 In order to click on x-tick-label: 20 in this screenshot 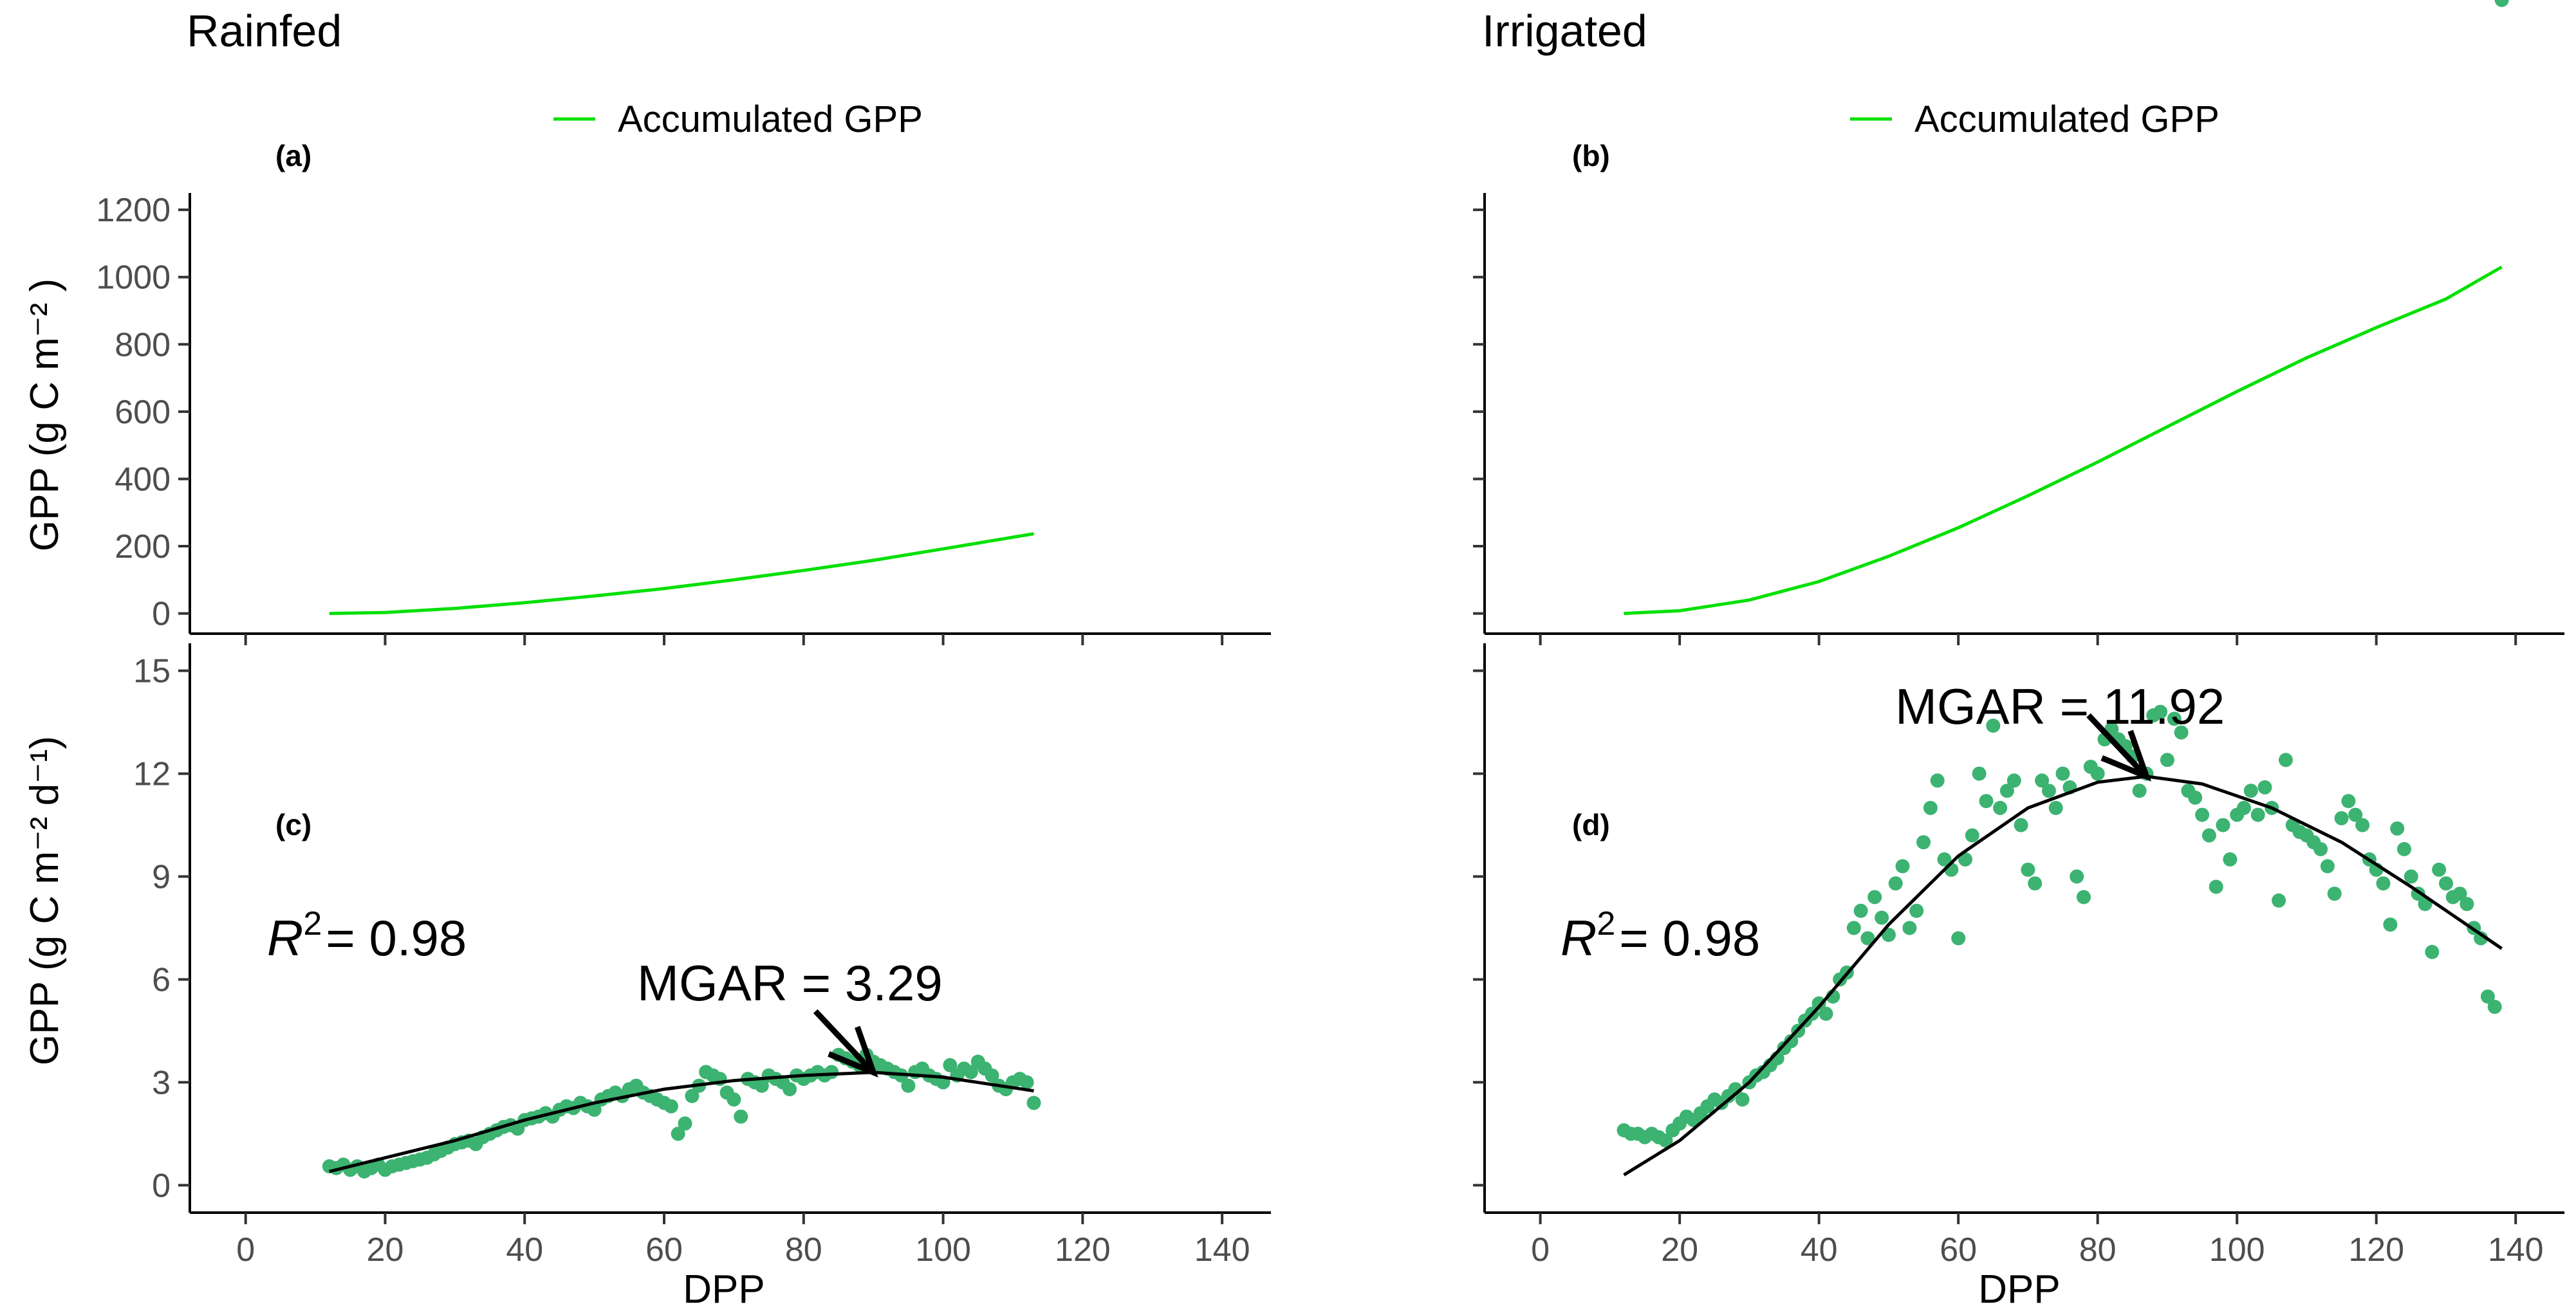, I will do `click(385, 1250)`.